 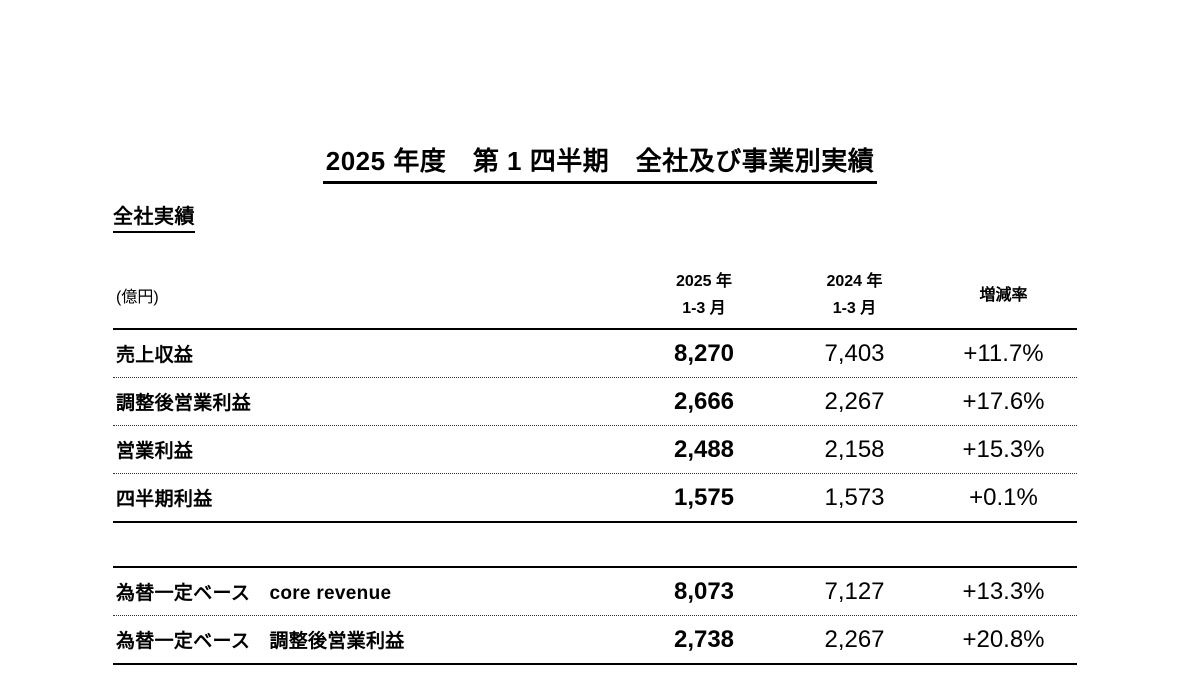 I want to click on column-header-line: 増減率, so click(x=1003, y=295).